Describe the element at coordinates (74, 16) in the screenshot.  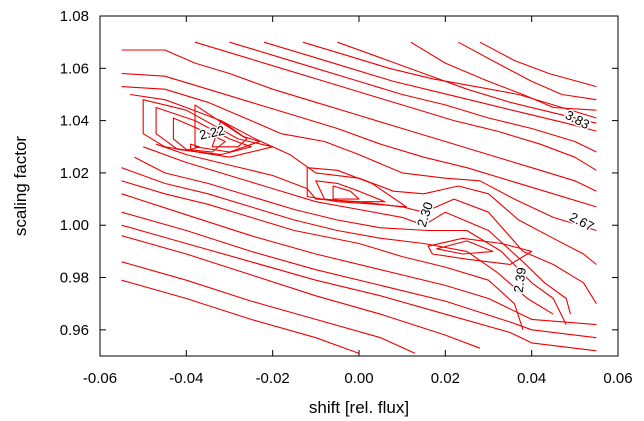
I see `y-tick-label: 1.08` at that location.